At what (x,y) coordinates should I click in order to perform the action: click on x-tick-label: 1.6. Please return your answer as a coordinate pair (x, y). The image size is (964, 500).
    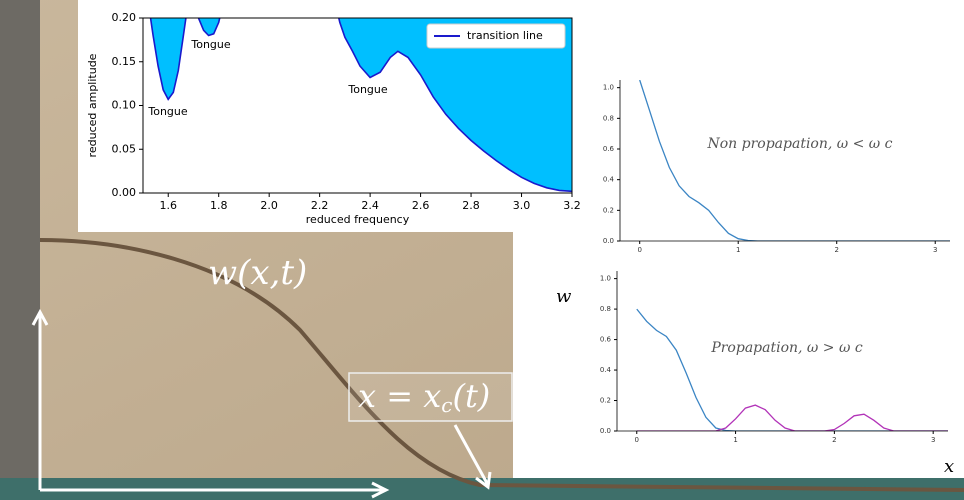
    Looking at the image, I should click on (168, 205).